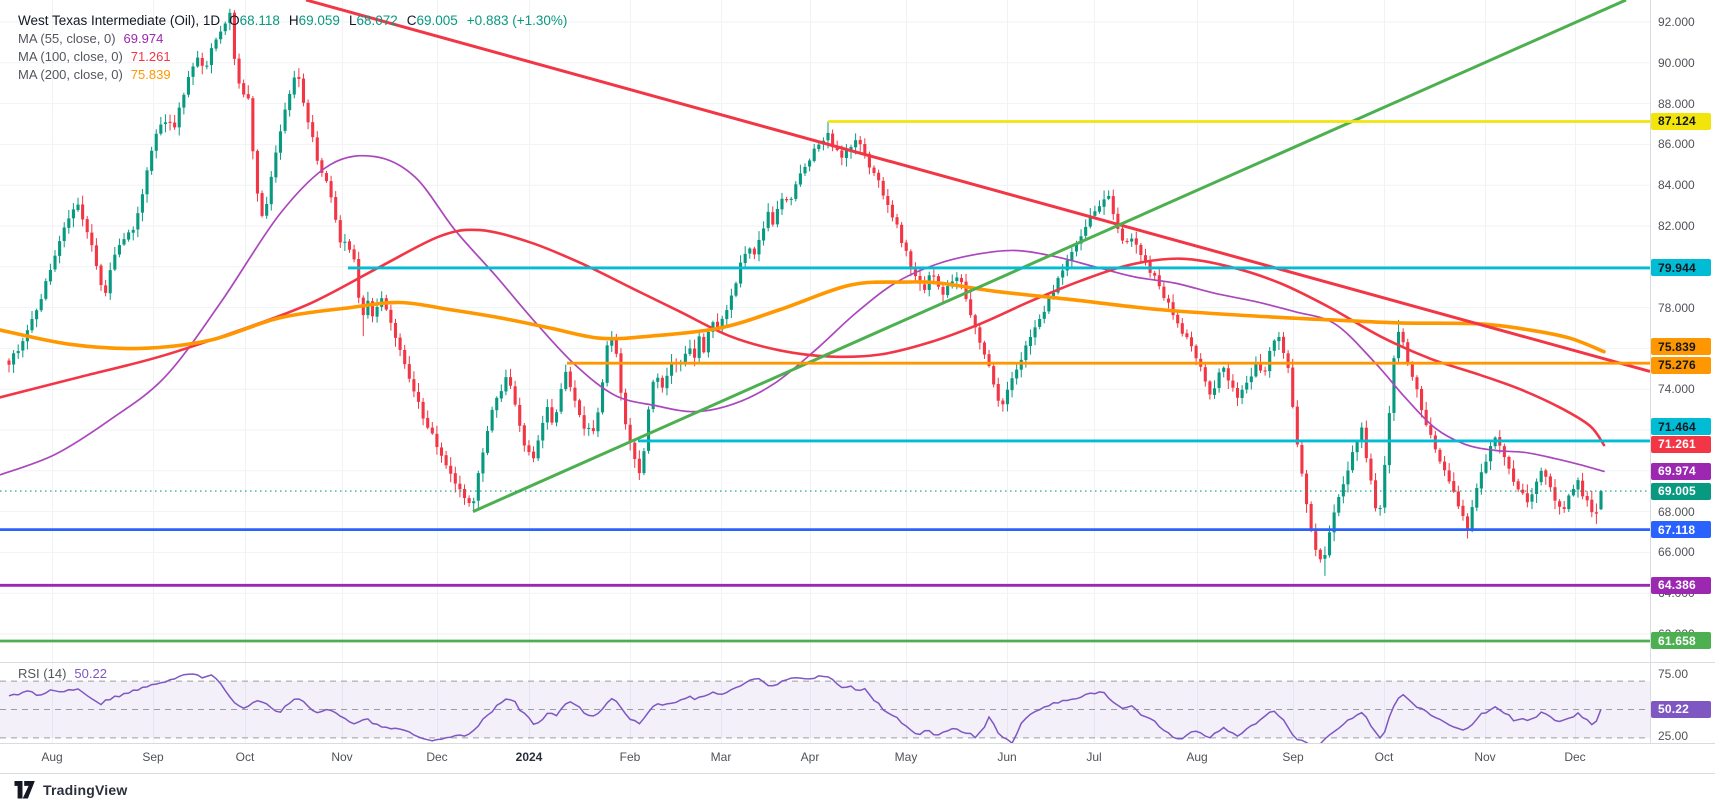  I want to click on rsi-pane, so click(825, 708).